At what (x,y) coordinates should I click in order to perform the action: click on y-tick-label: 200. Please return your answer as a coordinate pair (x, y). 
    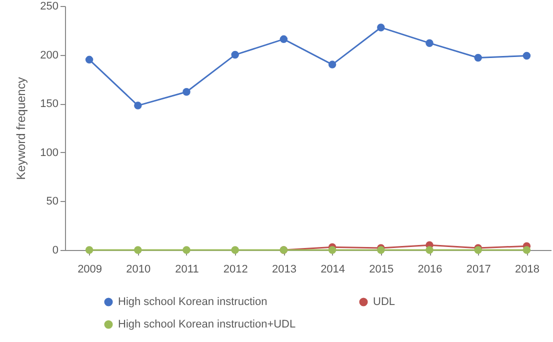
    Looking at the image, I should click on (49, 55).